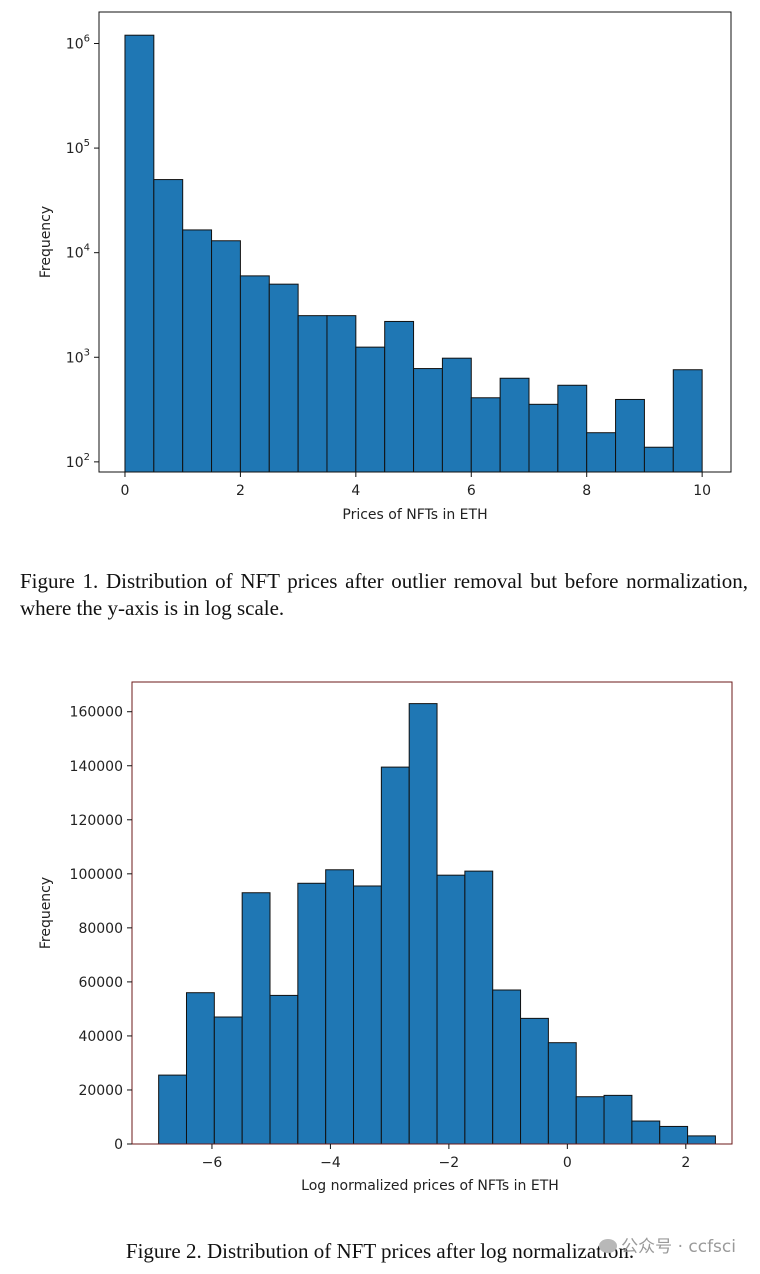 This screenshot has height=1274, width=760. What do you see at coordinates (449, 1163) in the screenshot?
I see `x-tick-label: −2` at bounding box center [449, 1163].